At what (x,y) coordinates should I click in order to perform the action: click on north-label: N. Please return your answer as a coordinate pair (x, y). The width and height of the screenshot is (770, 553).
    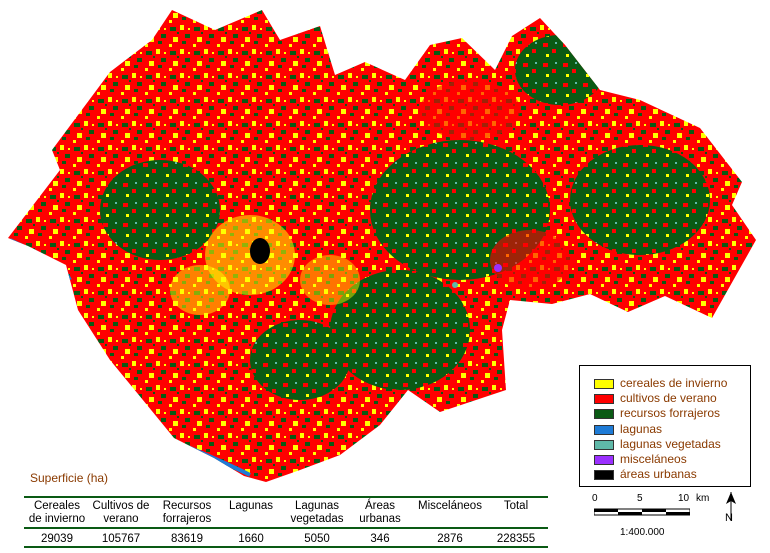
    Looking at the image, I should click on (729, 518).